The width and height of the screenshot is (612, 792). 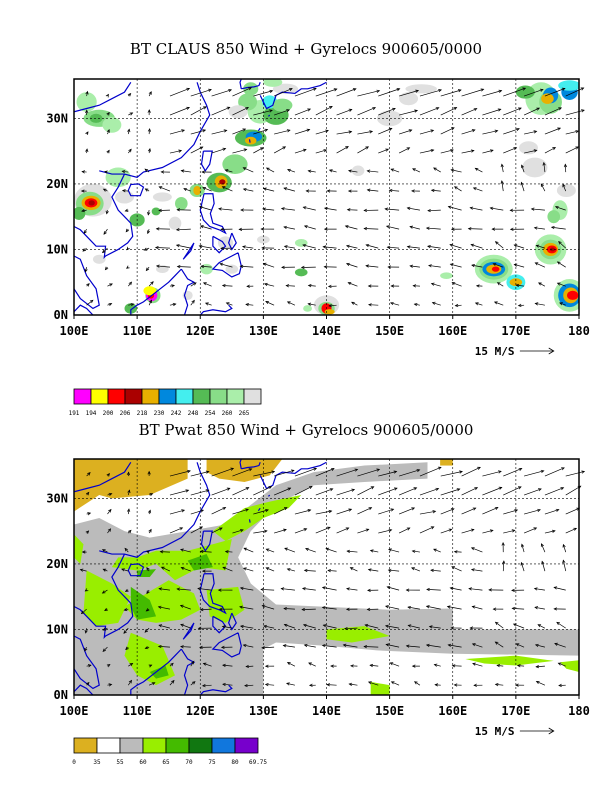 What do you see at coordinates (125, 413) in the screenshot?
I see `colorbar-label: 206` at bounding box center [125, 413].